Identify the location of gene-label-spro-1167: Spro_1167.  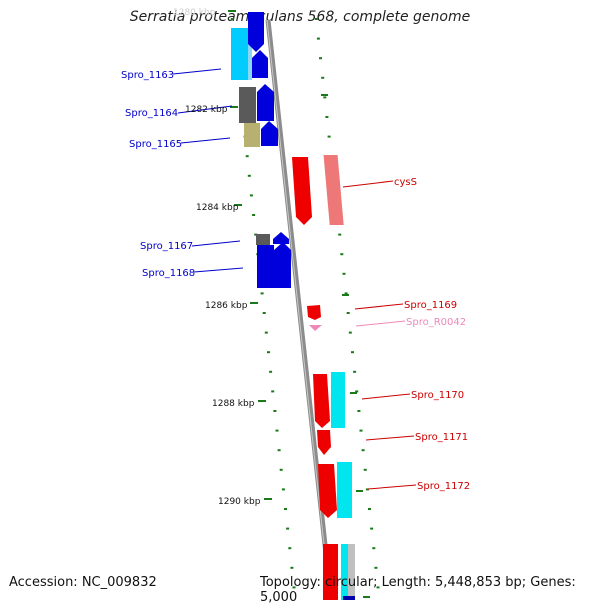
(166, 246).